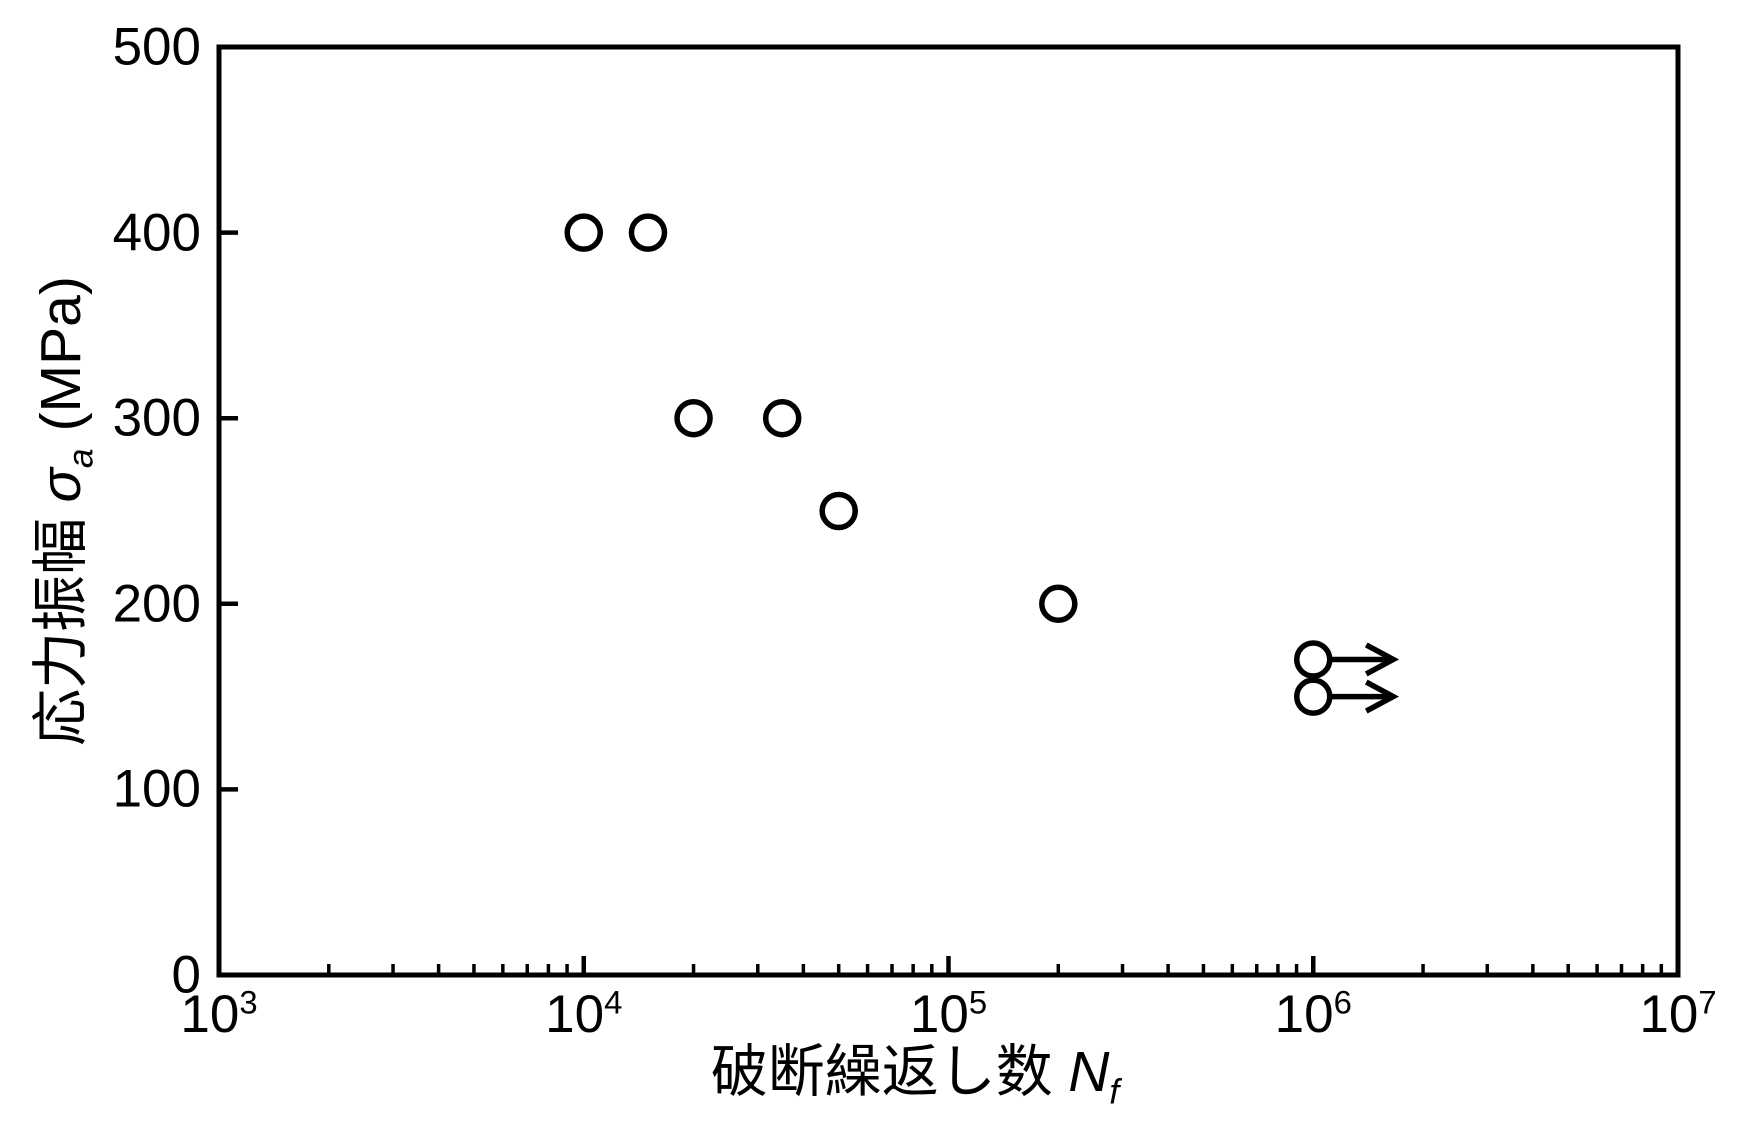 The height and width of the screenshot is (1147, 1750). I want to click on x-axis-title: 破断繰返し数 Nf, so click(915, 1077).